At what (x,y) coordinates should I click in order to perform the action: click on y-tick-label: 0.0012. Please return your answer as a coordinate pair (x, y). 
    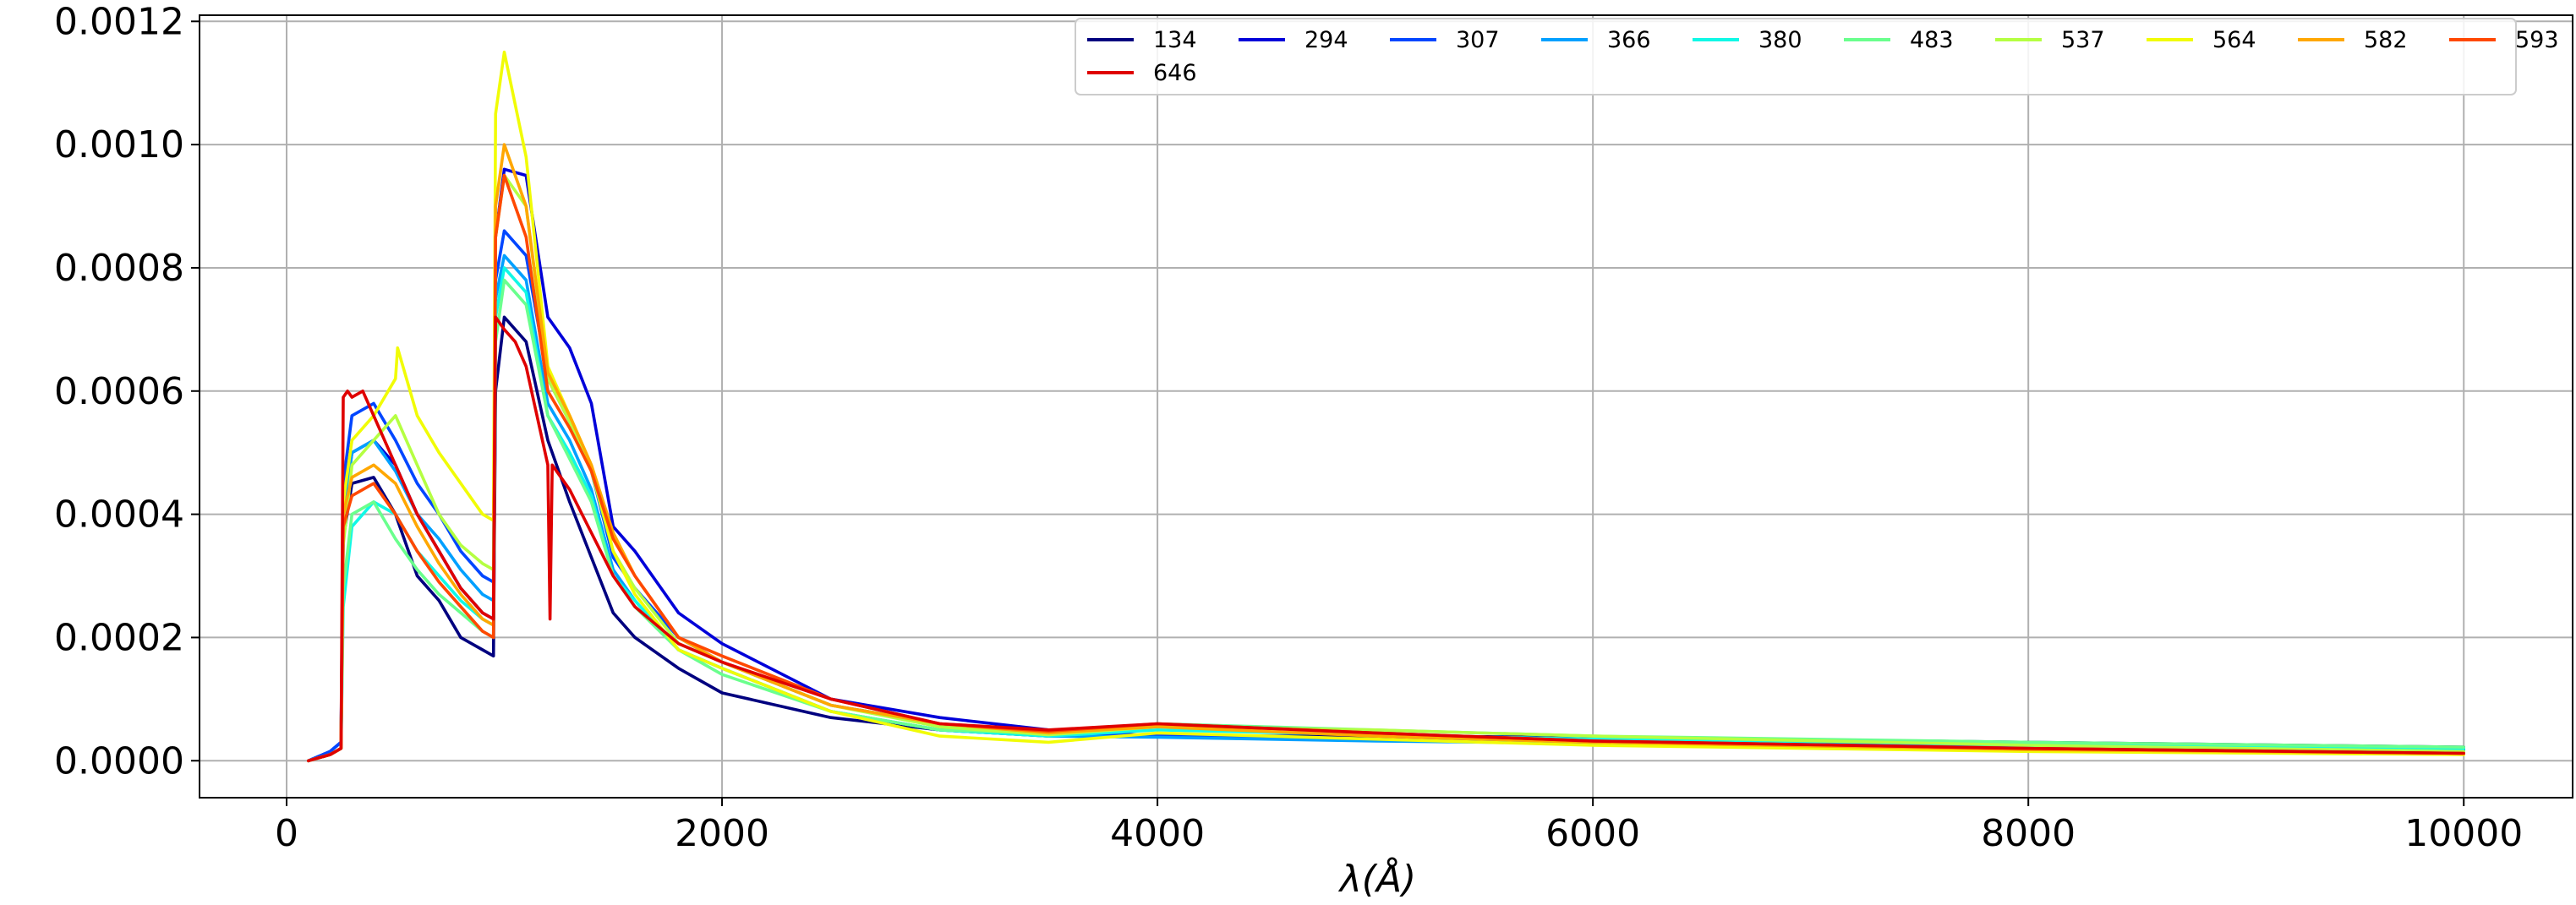
    Looking at the image, I should click on (119, 22).